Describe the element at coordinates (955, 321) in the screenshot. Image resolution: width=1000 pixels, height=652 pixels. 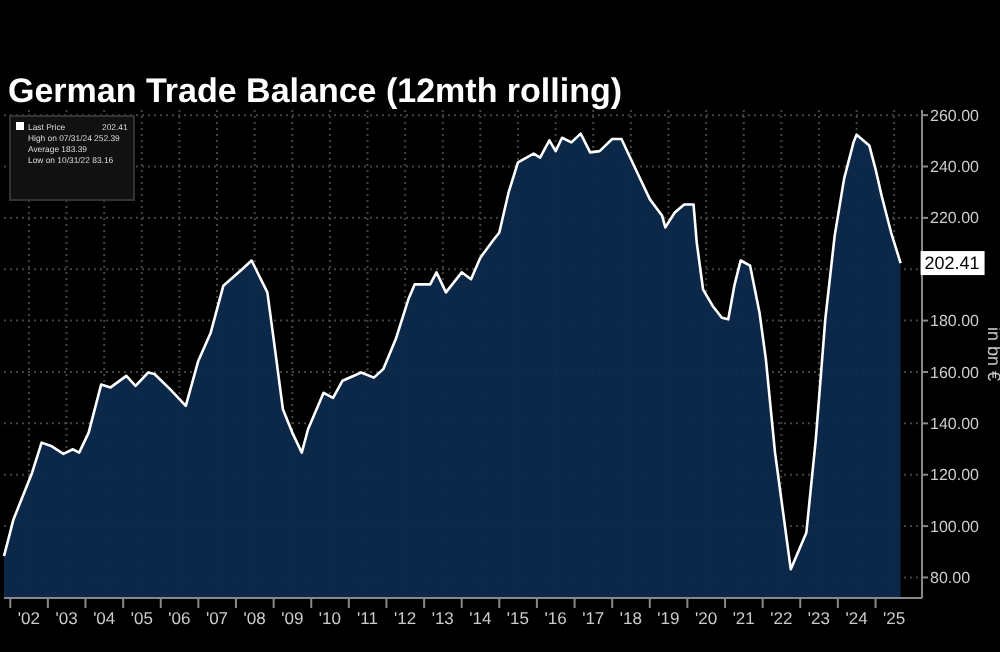
I see `y-tick-label: 180.00` at that location.